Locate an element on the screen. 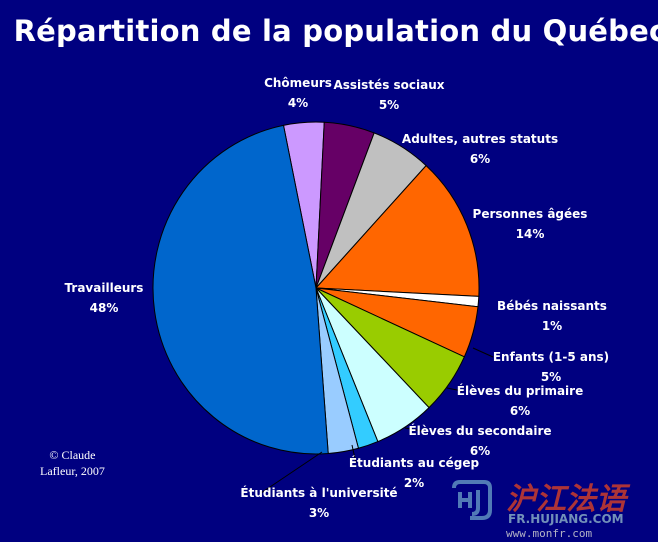 This screenshot has height=542, width=658. leader-line-eleves-du-primaire is located at coordinates (454, 389).